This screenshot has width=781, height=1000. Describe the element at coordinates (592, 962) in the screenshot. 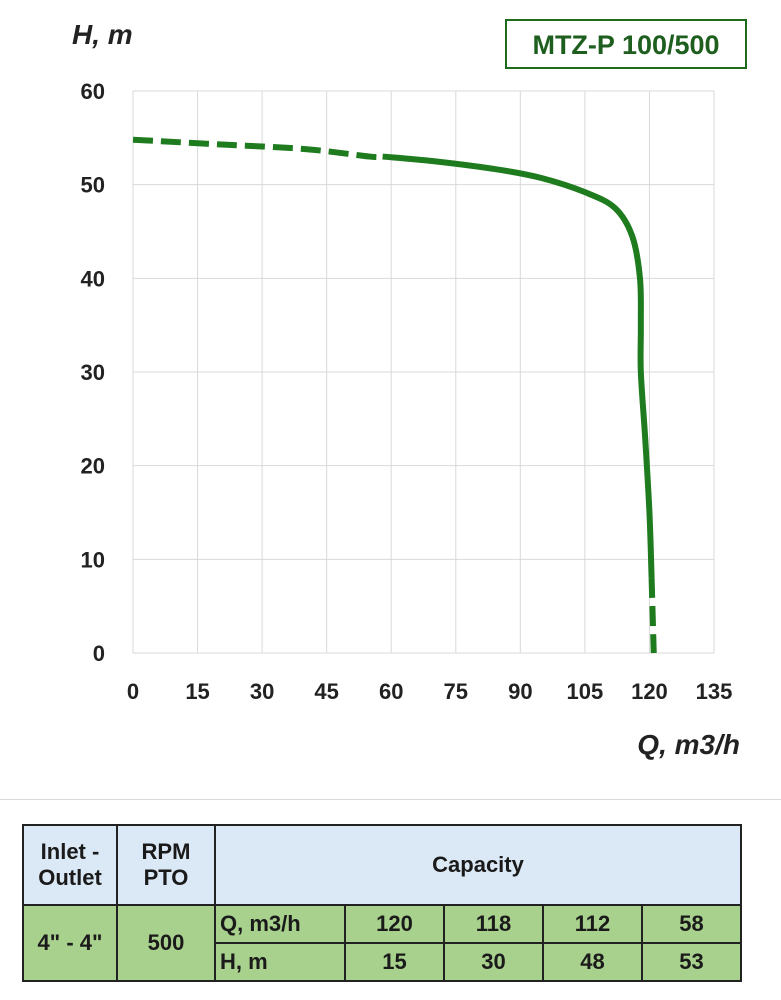

I see `h-value: 48` at that location.